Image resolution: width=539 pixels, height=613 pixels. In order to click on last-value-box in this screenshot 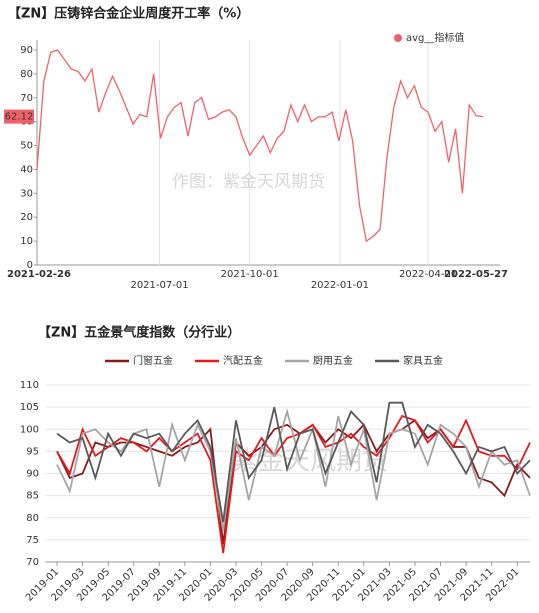, I will do `click(19, 116)`.